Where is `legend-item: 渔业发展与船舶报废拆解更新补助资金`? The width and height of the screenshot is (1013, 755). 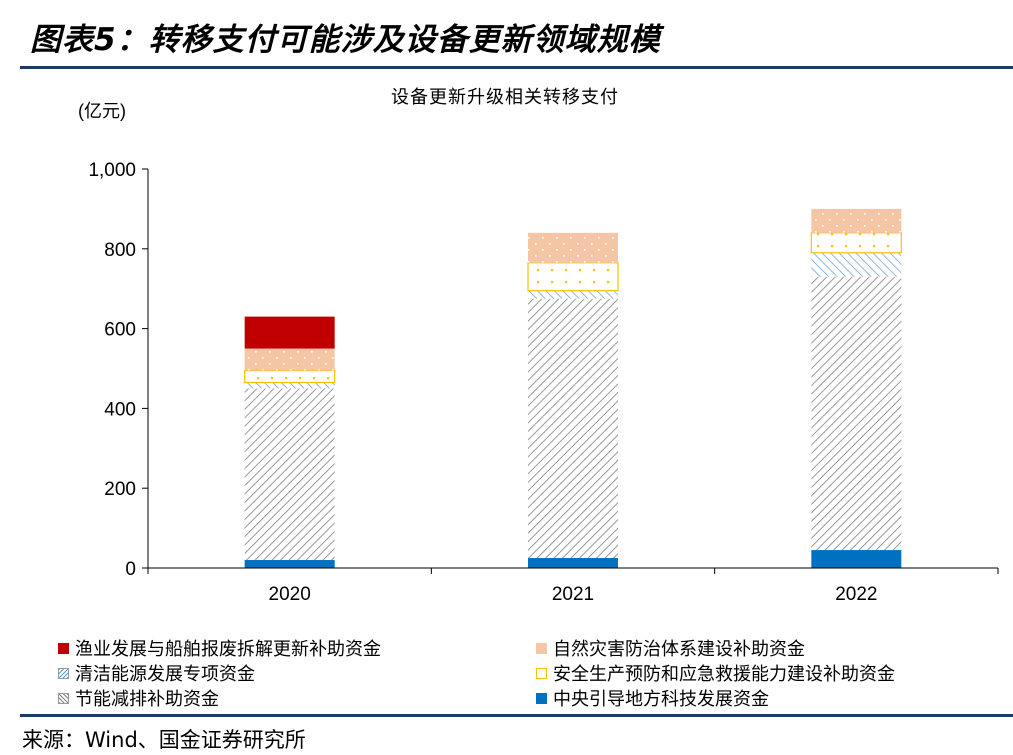 legend-item: 渔业发展与船舶报废拆解更新补助资金 is located at coordinates (219, 648).